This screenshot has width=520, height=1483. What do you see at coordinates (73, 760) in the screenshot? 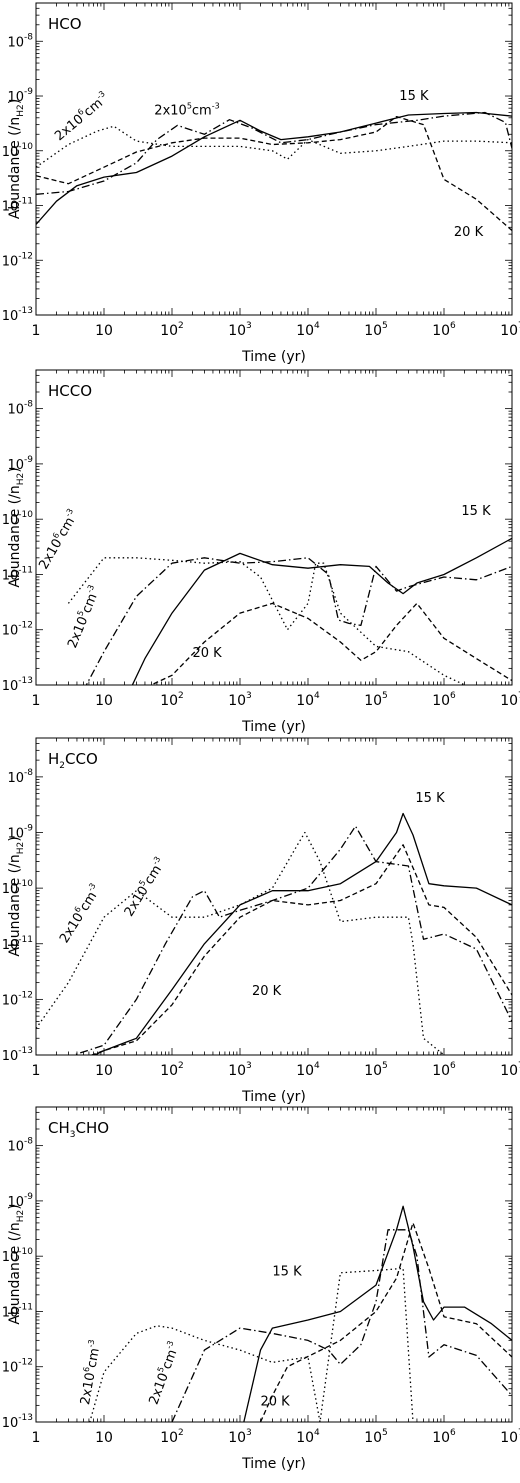
I see `panel-title: H2CCO` at bounding box center [73, 760].